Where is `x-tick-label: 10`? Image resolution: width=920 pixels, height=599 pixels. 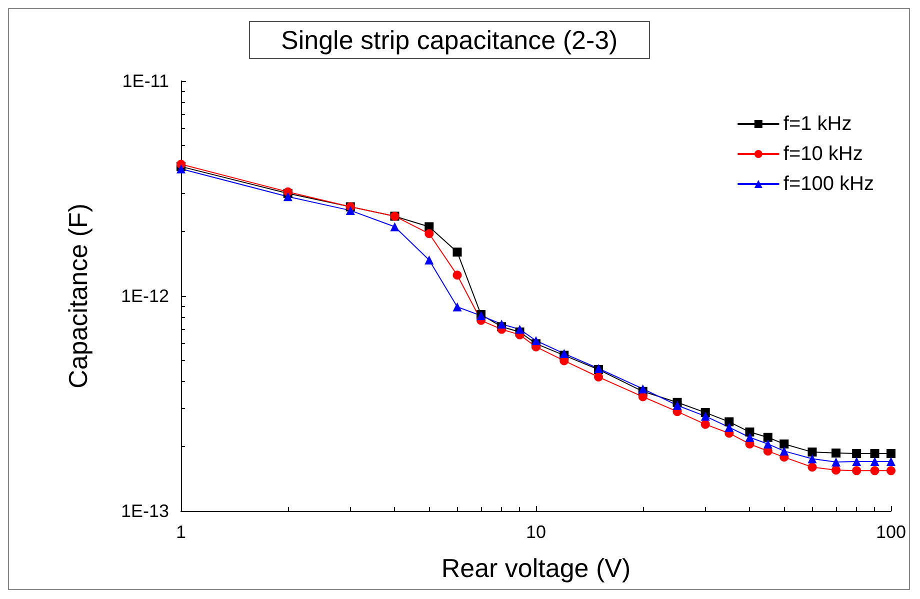 x-tick-label: 10 is located at coordinates (536, 532).